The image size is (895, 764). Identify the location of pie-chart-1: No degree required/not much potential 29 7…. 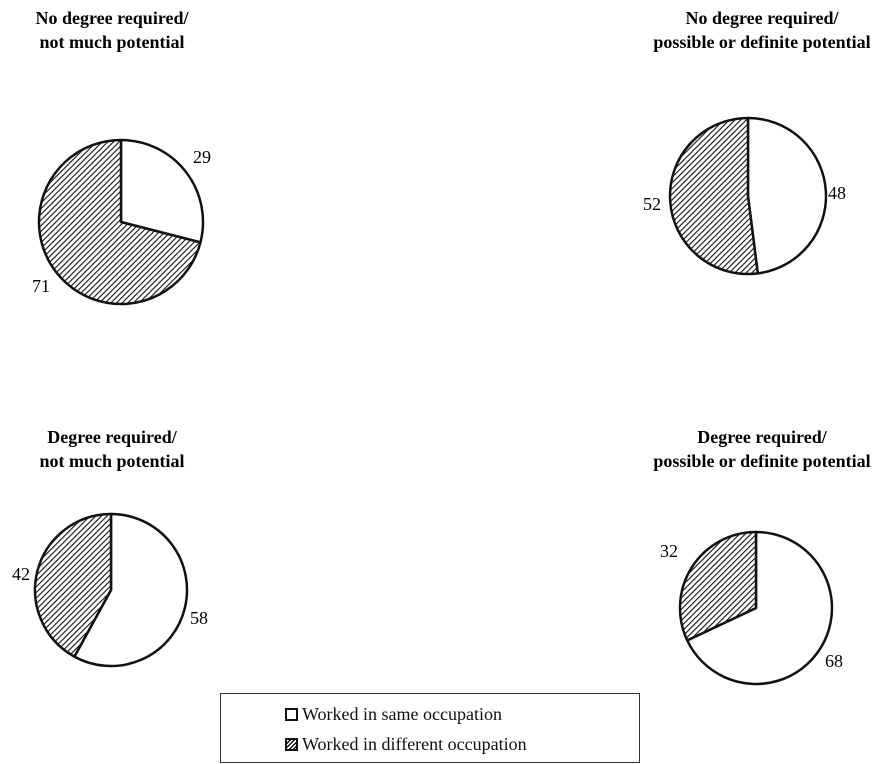
(121, 157).